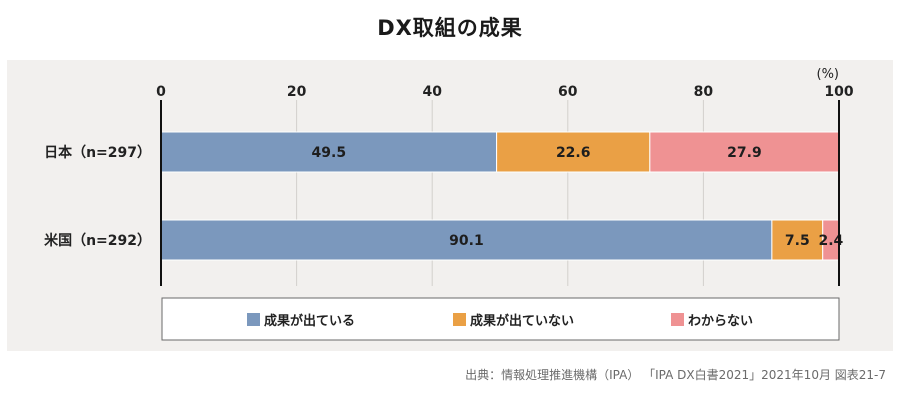 The height and width of the screenshot is (400, 900). I want to click on x-tick-label: 60, so click(568, 92).